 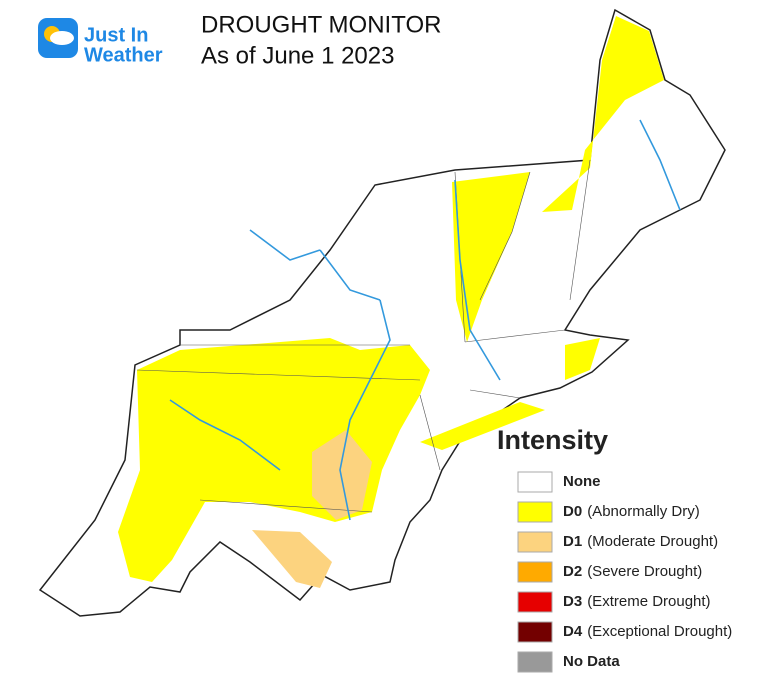 I want to click on legend-title: Intensity, so click(x=552, y=440).